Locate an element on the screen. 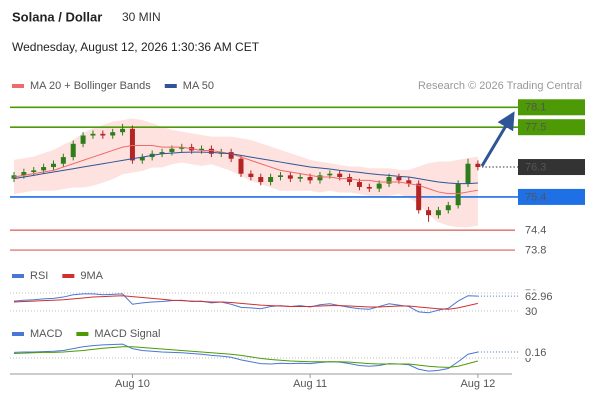 The image size is (590, 400). forecast-arrow is located at coordinates (497, 139).